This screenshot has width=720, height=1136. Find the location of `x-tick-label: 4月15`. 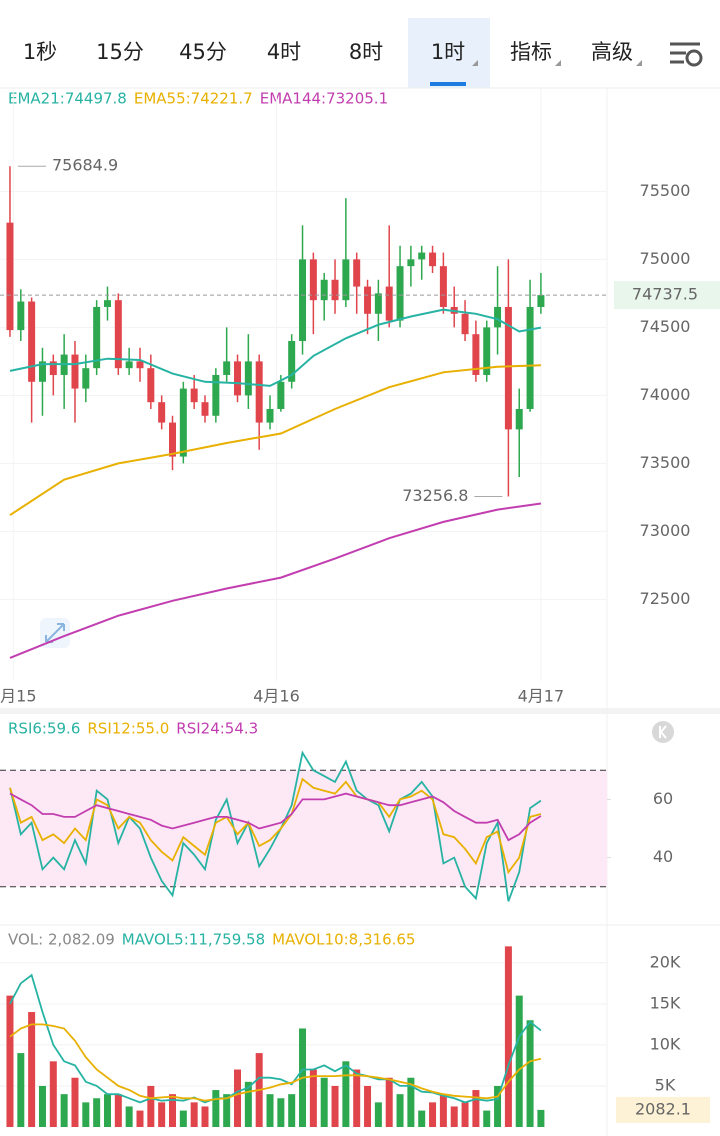

x-tick-label: 4月15 is located at coordinates (18, 696).